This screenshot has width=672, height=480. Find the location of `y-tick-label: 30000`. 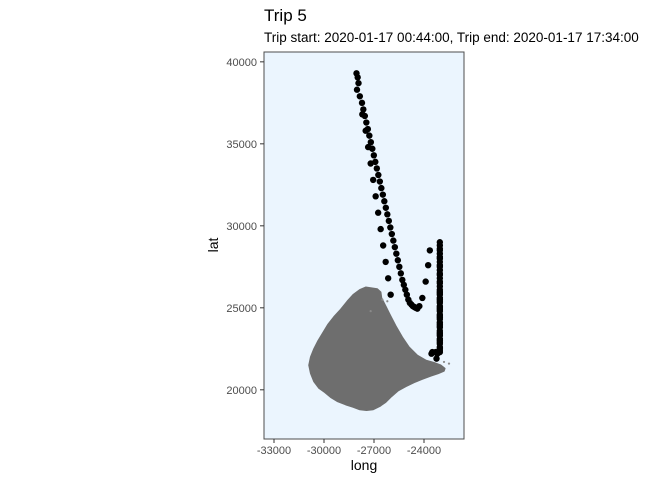

y-tick-label: 30000 is located at coordinates (241, 227).